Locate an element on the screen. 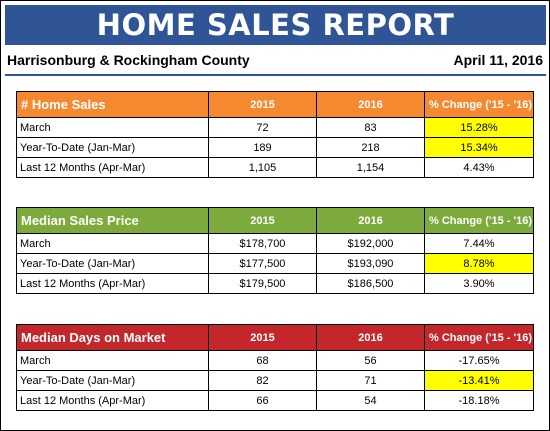  region-label: Harrisonburg & Rockingham County is located at coordinates (128, 60).